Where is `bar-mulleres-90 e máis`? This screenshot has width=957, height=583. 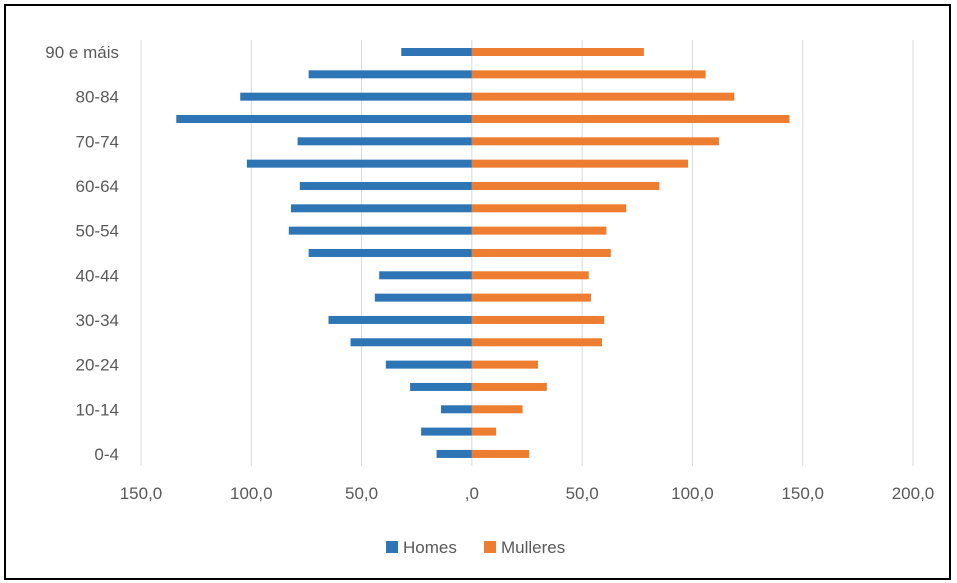
bar-mulleres-90 e máis is located at coordinates (557, 52).